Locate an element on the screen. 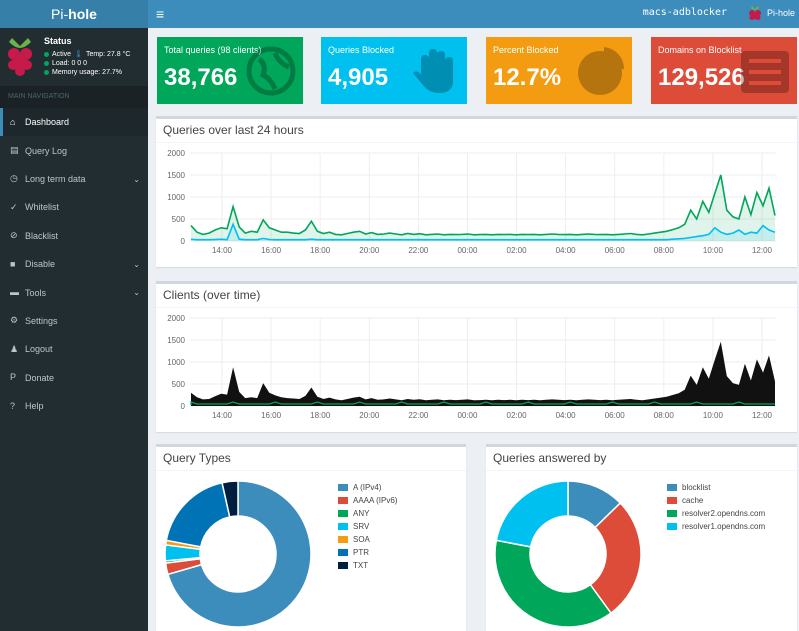  info-box-percent-blocked: Percent Blocked 12.7% is located at coordinates (559, 70).